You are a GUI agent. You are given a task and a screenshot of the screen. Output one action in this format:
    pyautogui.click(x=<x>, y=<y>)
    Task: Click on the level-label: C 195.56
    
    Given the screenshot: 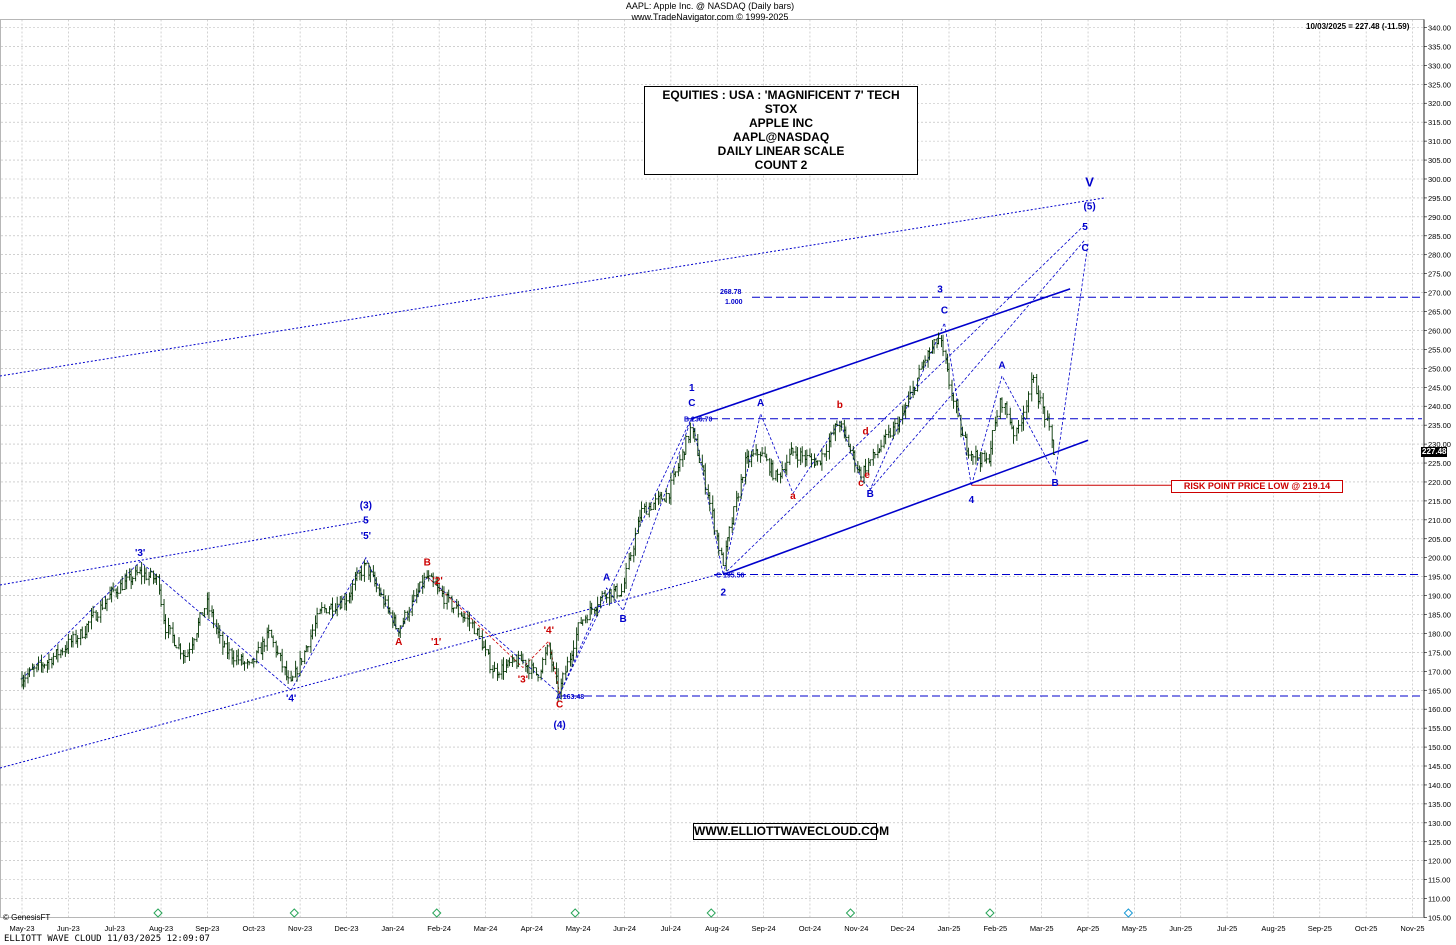 What is the action you would take?
    pyautogui.click(x=730, y=576)
    